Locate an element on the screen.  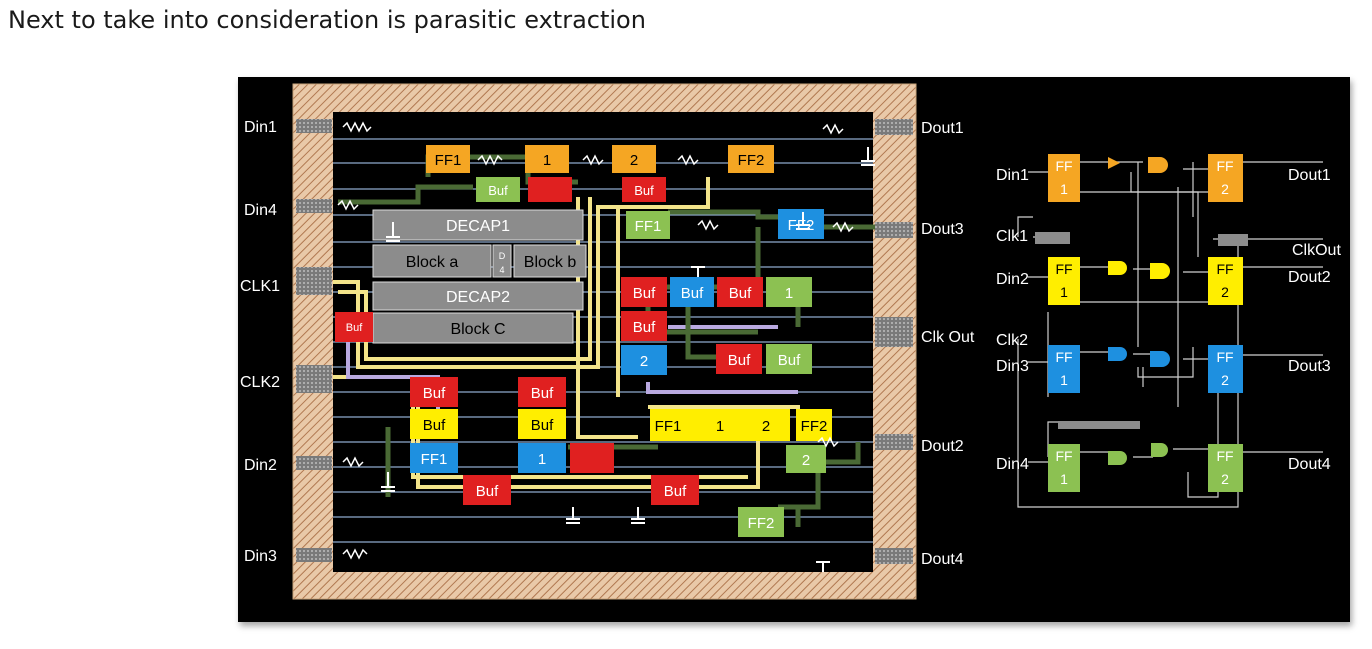
block-b is located at coordinates (550, 261).